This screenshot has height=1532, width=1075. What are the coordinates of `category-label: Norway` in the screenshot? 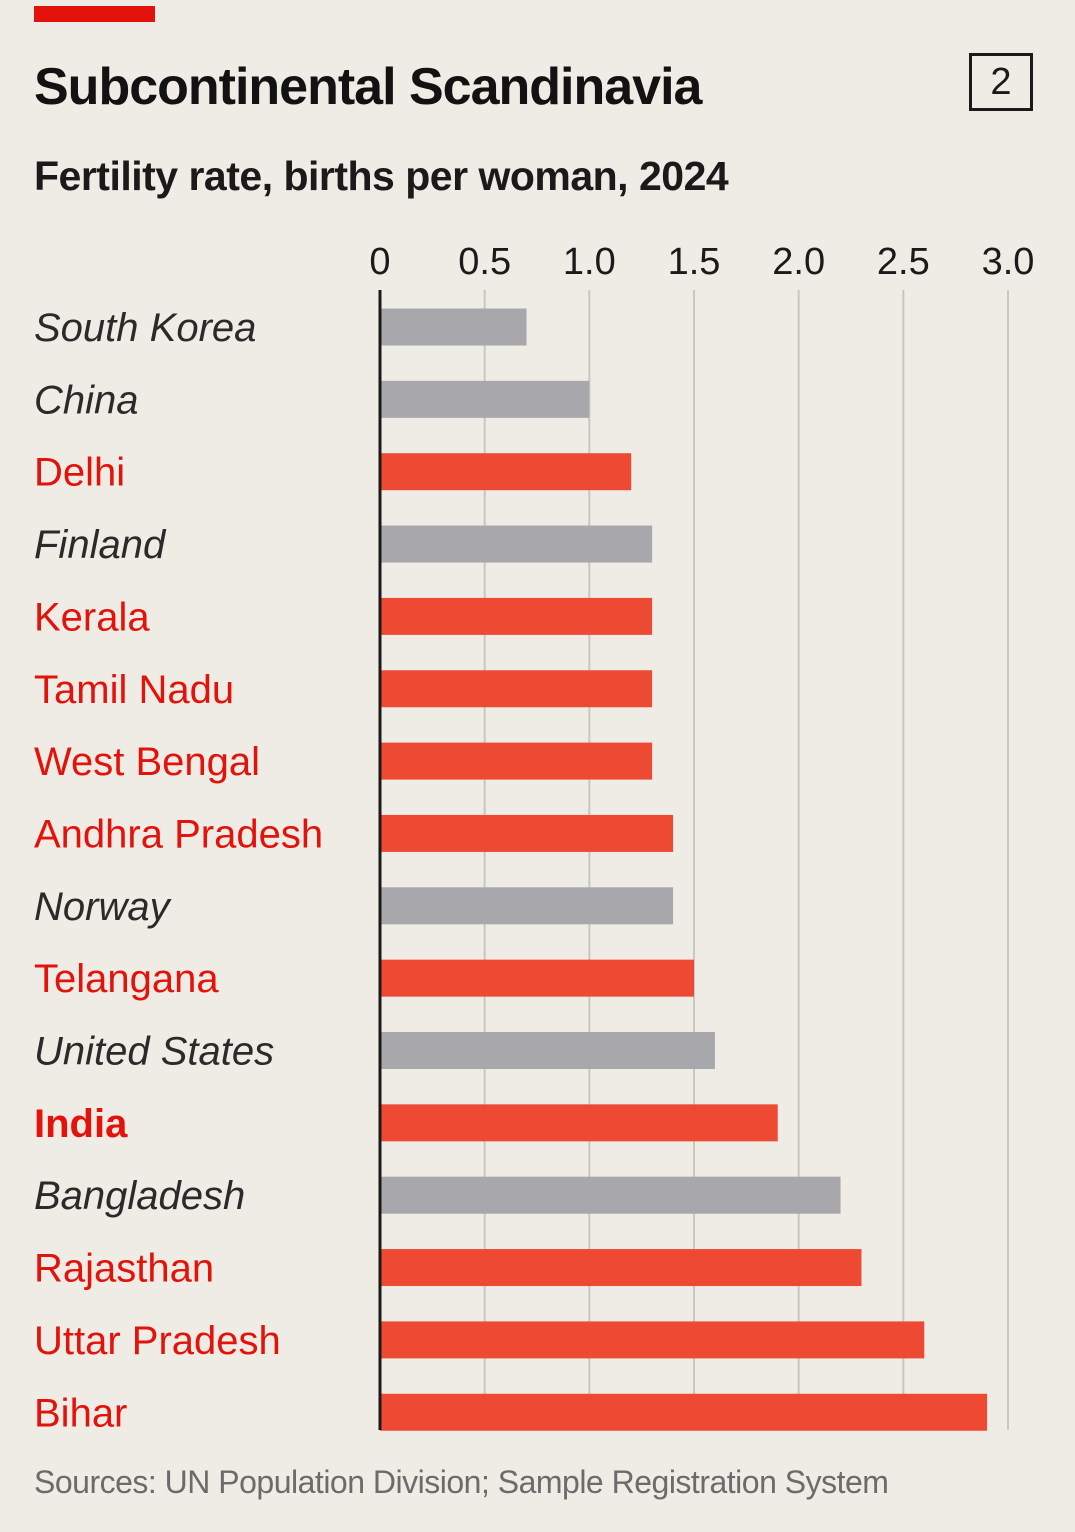 It's located at (103, 907).